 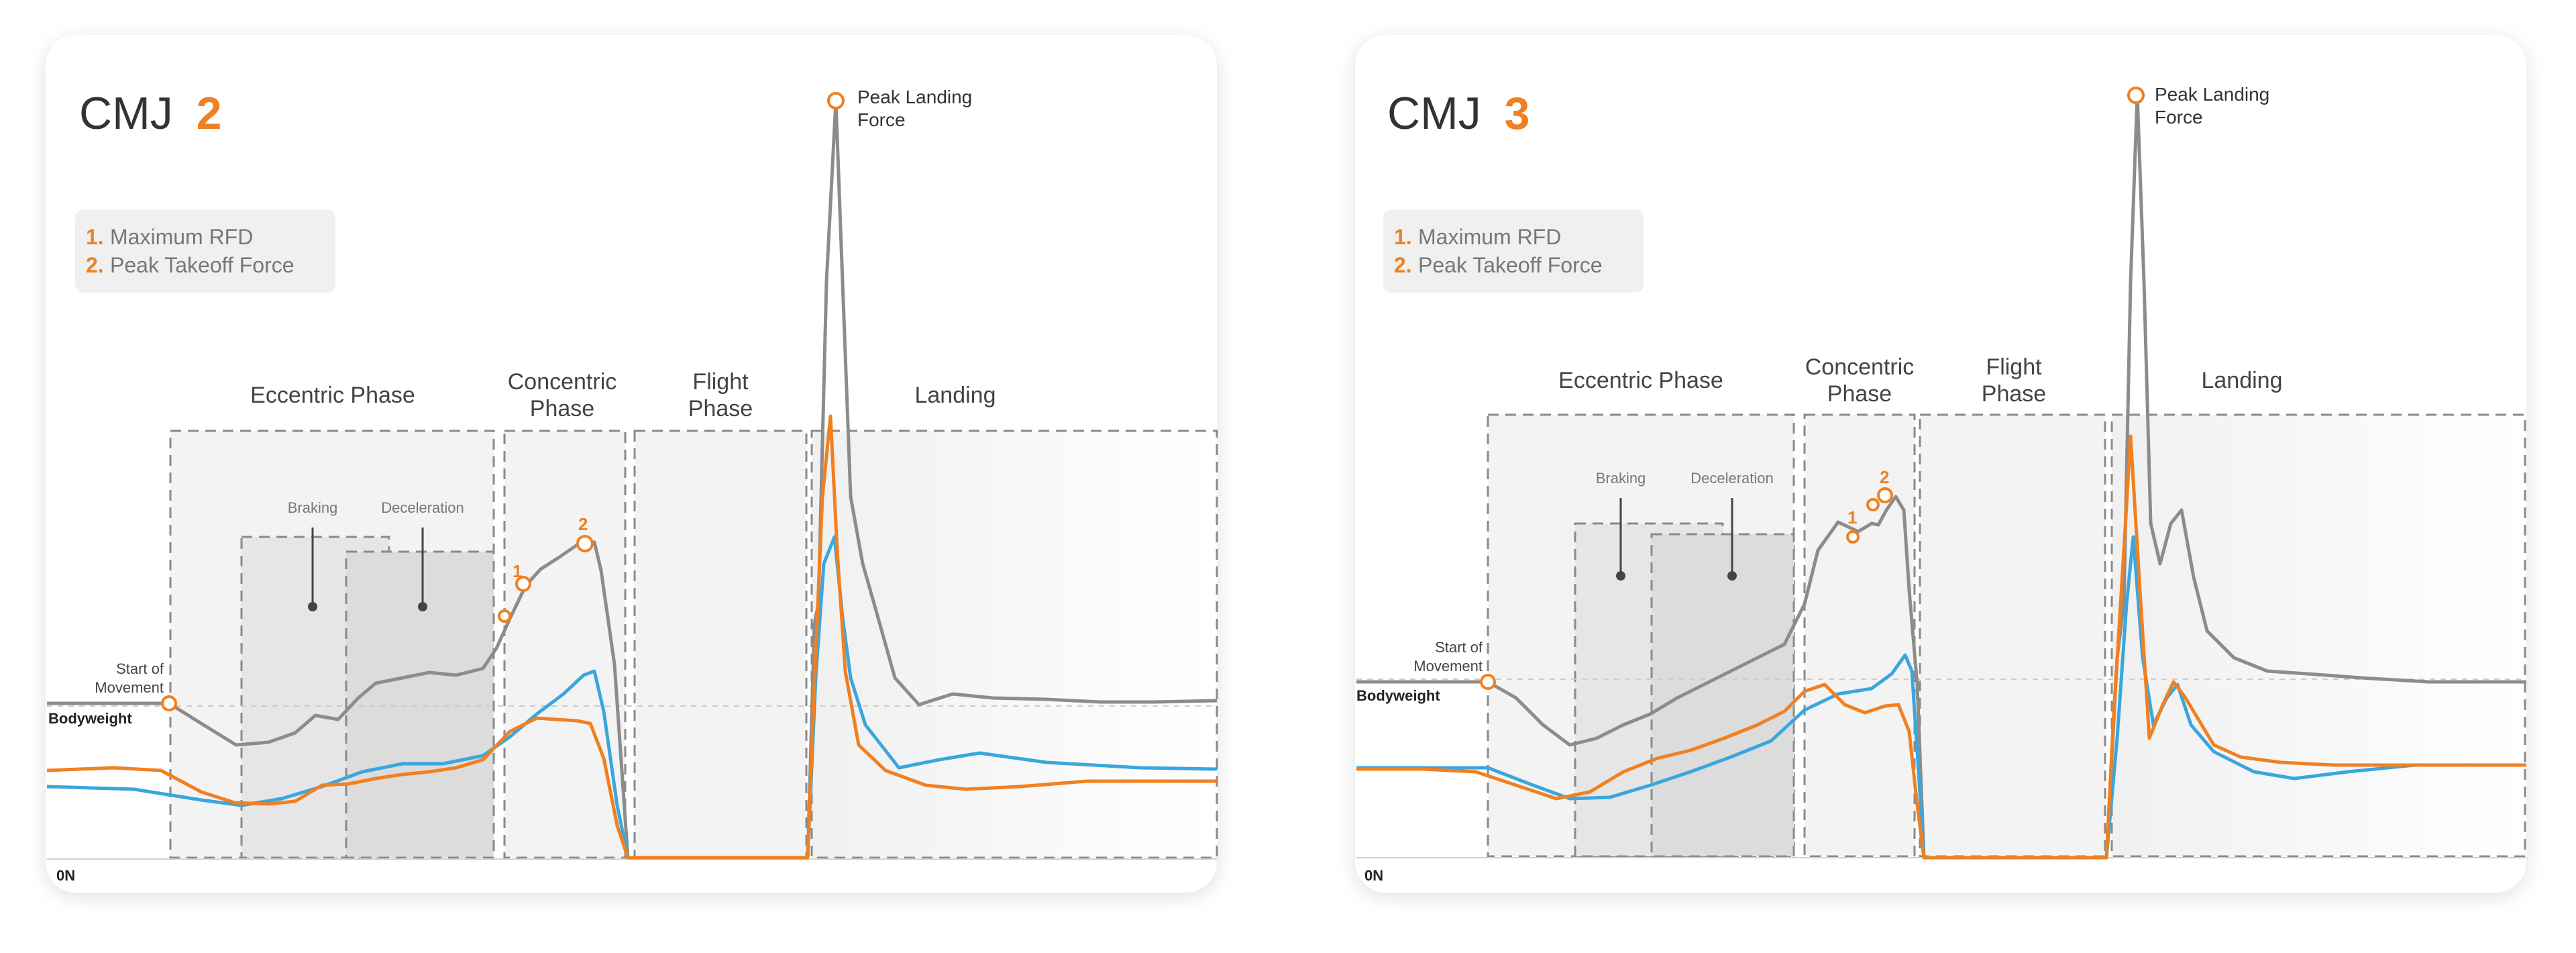 What do you see at coordinates (209, 113) in the screenshot?
I see `title-number: 2` at bounding box center [209, 113].